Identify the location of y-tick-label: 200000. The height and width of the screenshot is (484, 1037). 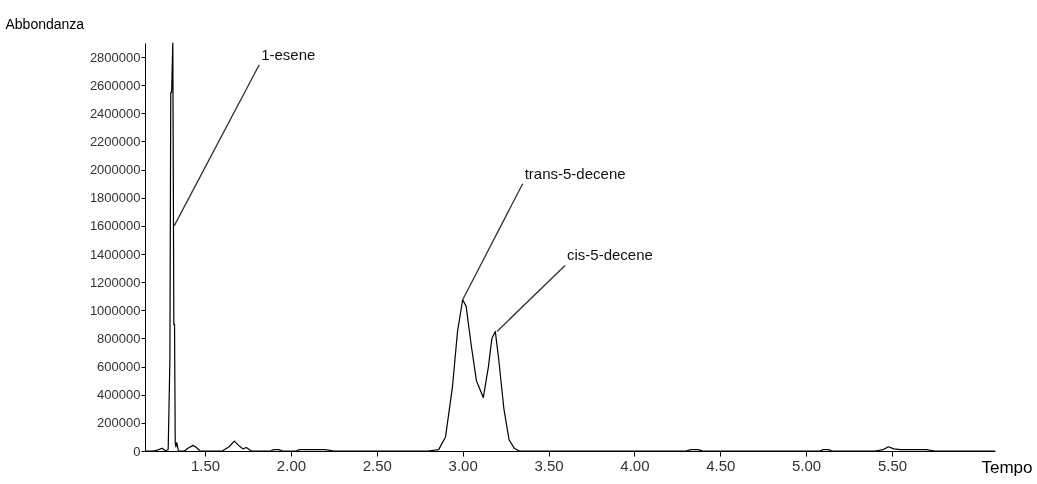
(119, 423).